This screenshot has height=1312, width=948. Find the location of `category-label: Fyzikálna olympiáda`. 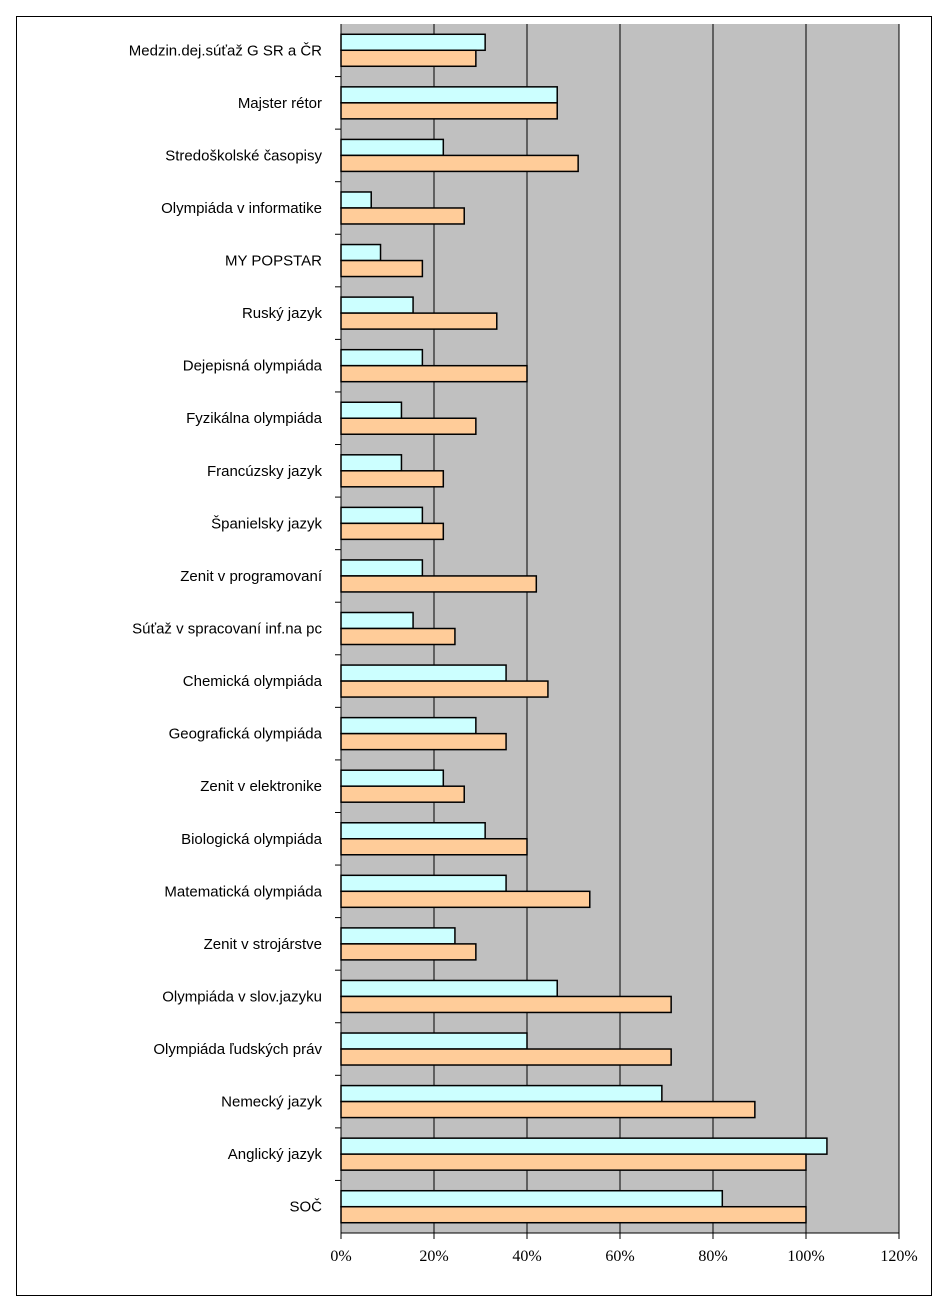

category-label: Fyzikálna olympiáda is located at coordinates (254, 418).